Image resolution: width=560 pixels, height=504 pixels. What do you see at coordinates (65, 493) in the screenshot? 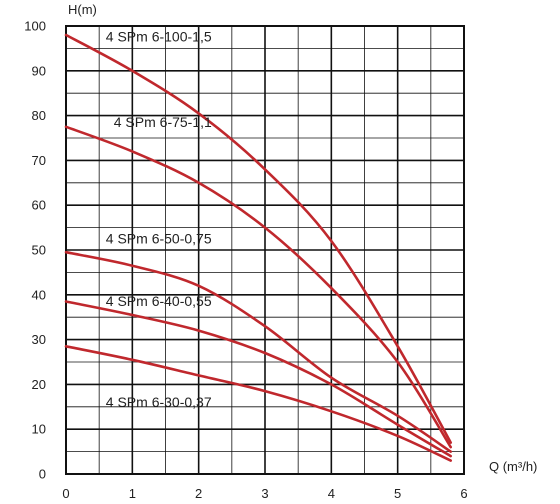
I see `x-tick-label: 0` at bounding box center [65, 493].